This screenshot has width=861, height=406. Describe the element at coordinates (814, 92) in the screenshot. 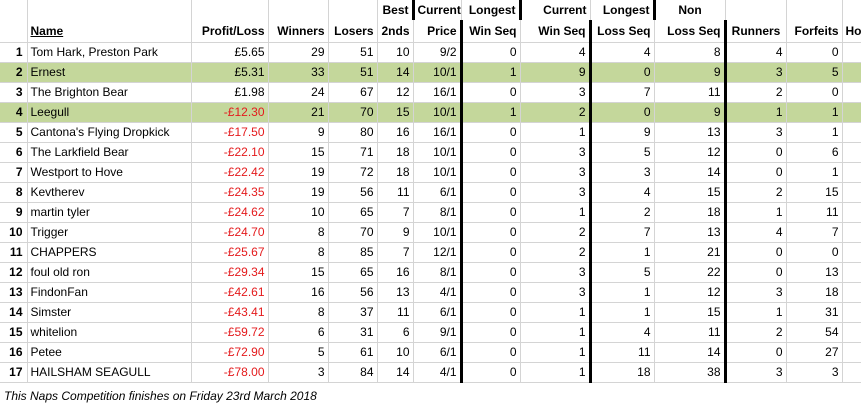

I see `forfeits-cell: 0` at that location.